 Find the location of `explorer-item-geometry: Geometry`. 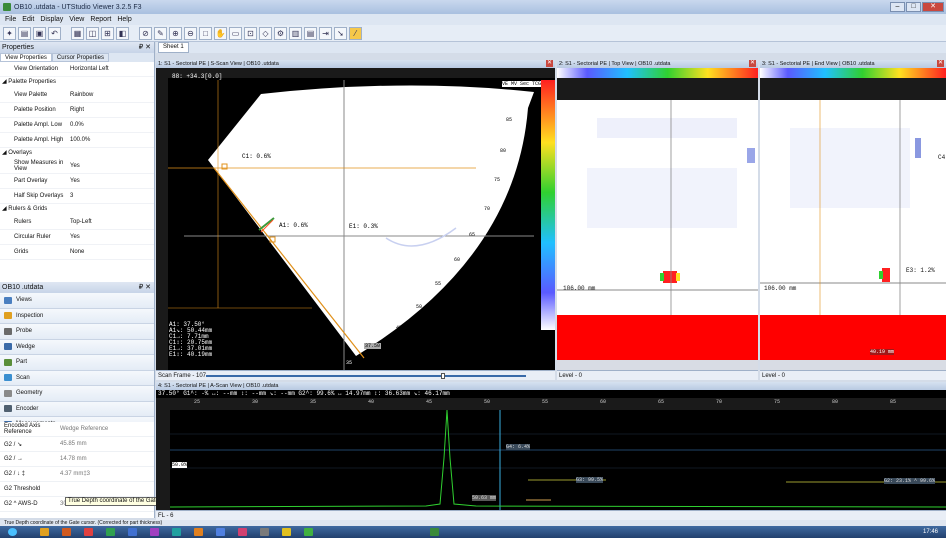

explorer-item-geometry: Geometry is located at coordinates (77, 394).